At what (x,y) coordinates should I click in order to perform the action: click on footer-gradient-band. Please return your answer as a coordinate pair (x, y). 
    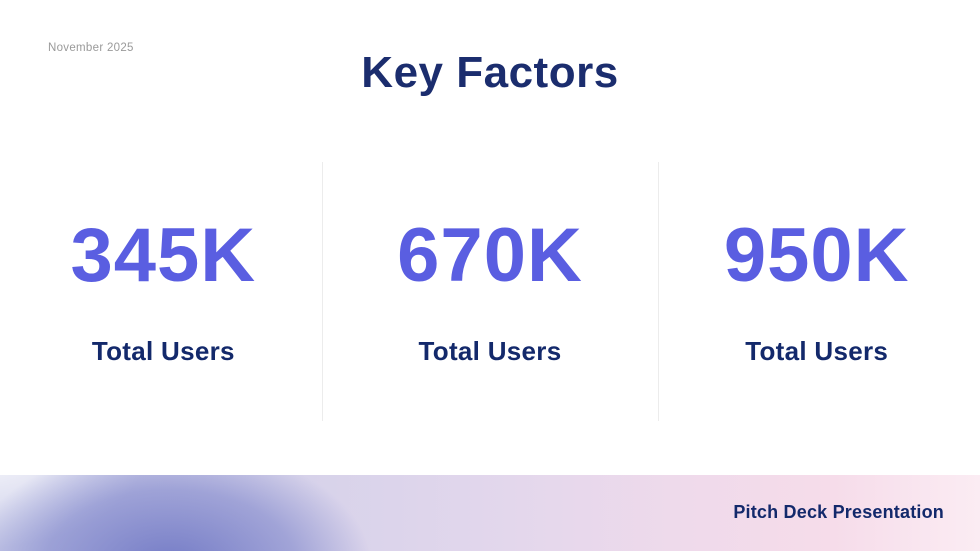
    Looking at the image, I should click on (490, 513).